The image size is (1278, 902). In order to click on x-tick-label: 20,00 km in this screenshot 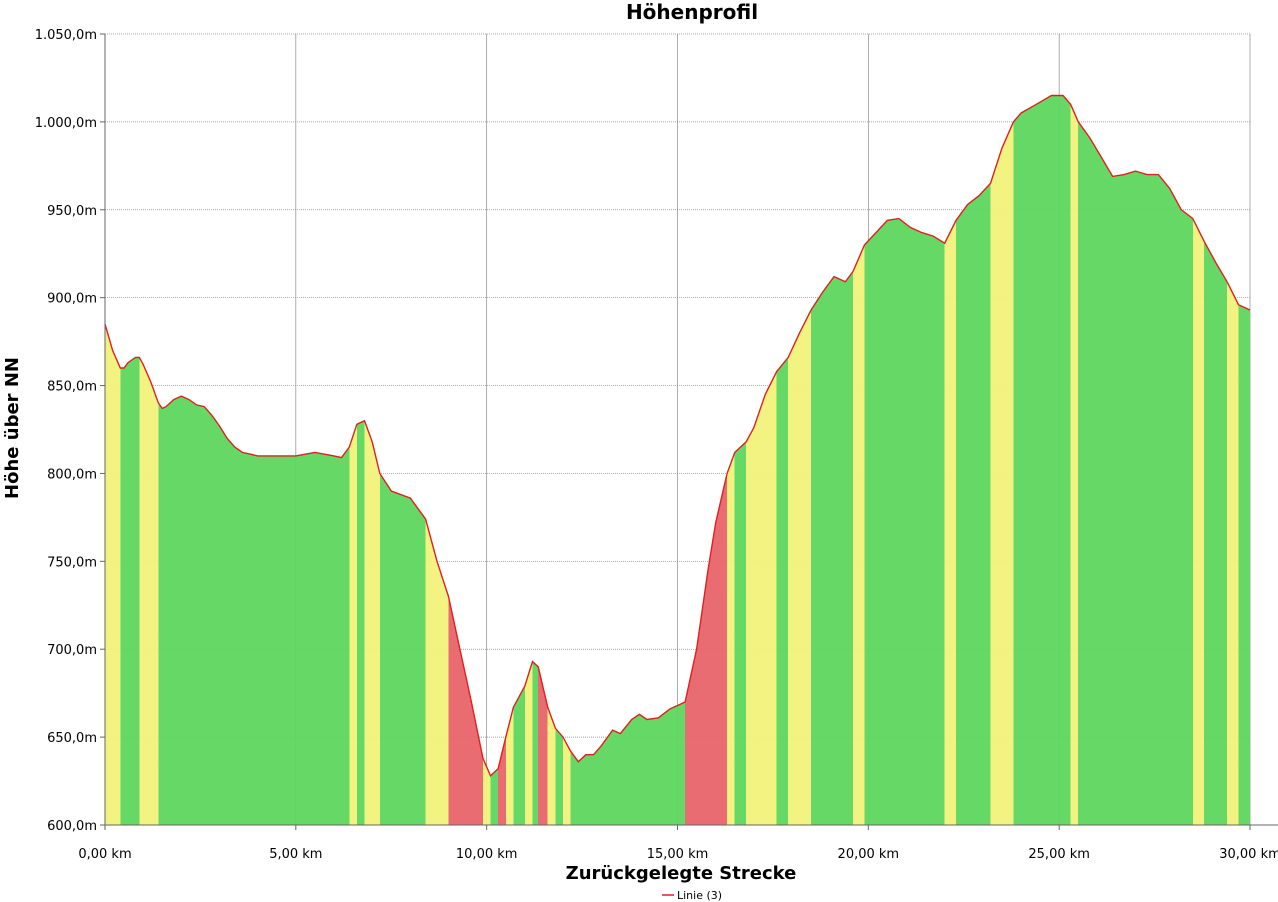, I will do `click(869, 854)`.